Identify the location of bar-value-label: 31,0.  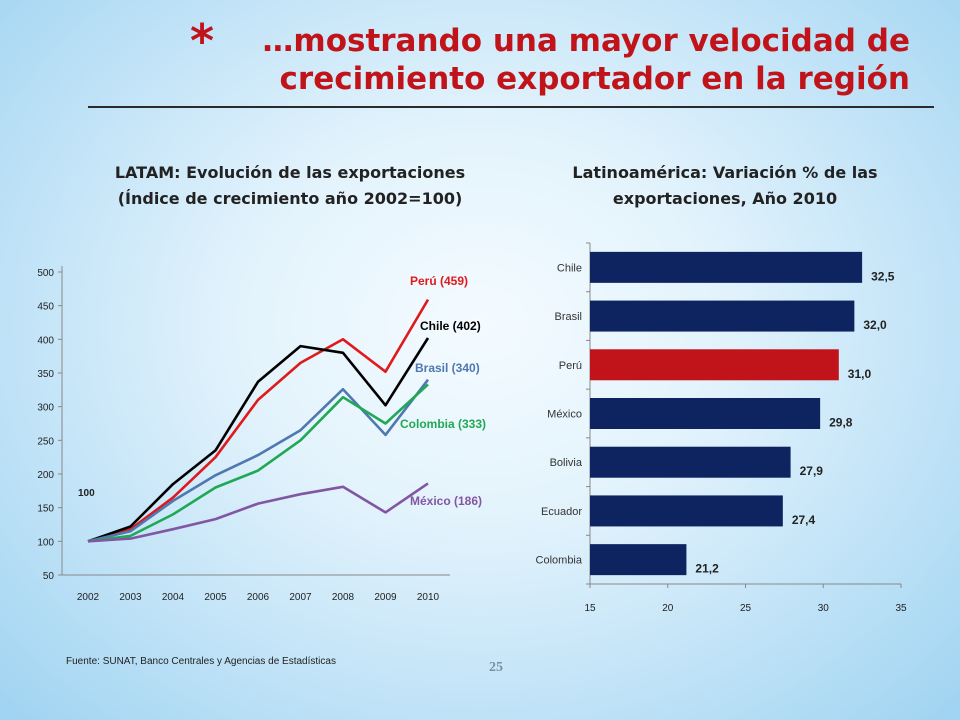
(860, 374).